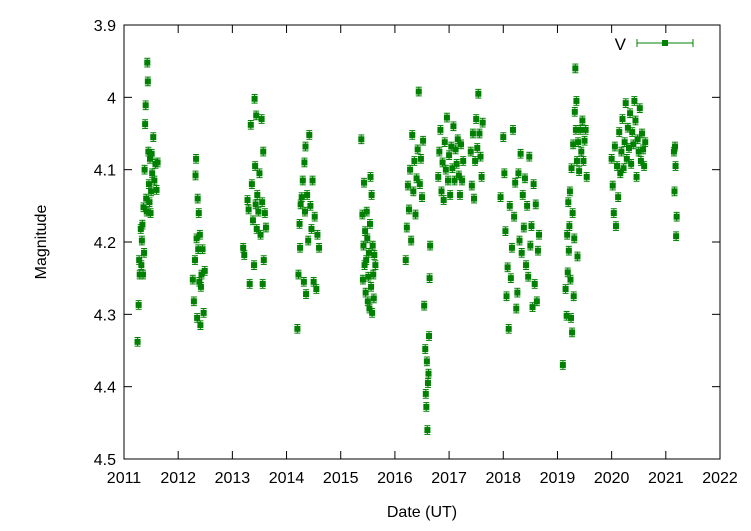 This screenshot has height=531, width=751. I want to click on y-tick-label: 4.3, so click(105, 315).